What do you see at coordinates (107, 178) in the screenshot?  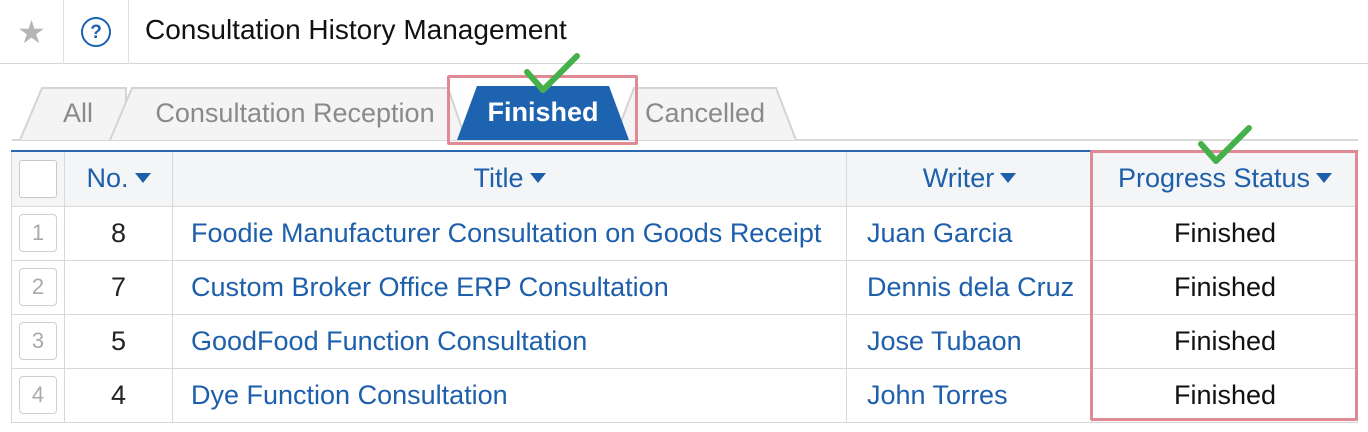 I see `column-header-label: No.` at bounding box center [107, 178].